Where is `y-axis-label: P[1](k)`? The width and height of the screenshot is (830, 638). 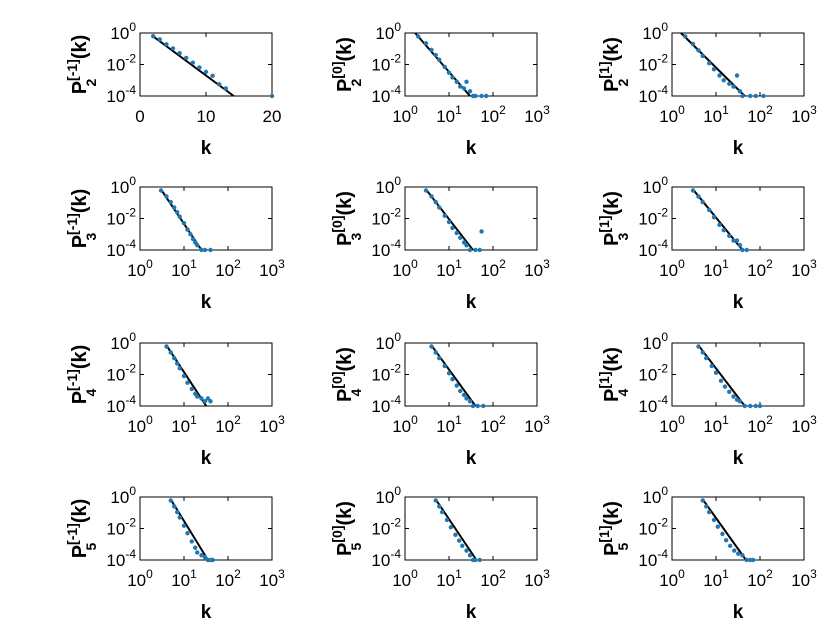 y-axis-label: P[1](k) is located at coordinates (609, 64).